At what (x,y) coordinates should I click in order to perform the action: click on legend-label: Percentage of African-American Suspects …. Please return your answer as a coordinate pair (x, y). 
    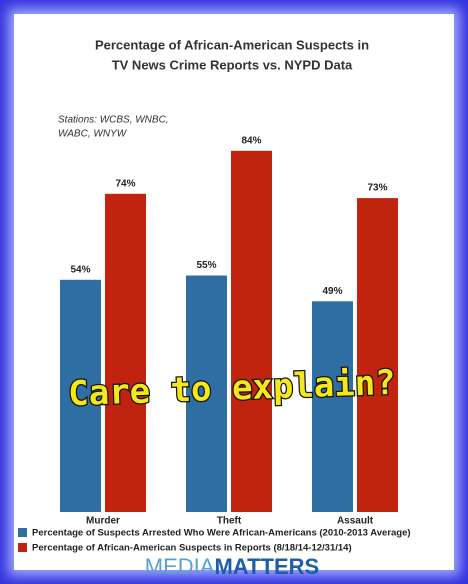
    Looking at the image, I should click on (192, 548).